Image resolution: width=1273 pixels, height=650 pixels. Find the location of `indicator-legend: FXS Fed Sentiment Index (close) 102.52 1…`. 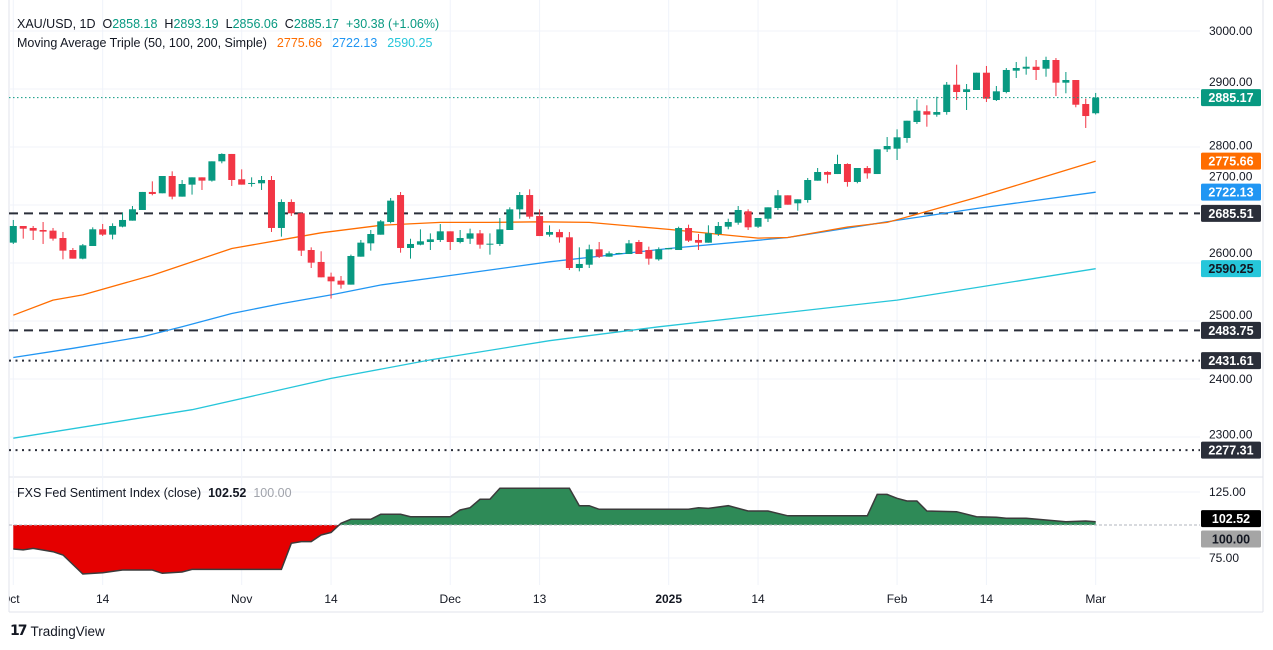

indicator-legend: FXS Fed Sentiment Index (close) 102.52 1… is located at coordinates (154, 493).